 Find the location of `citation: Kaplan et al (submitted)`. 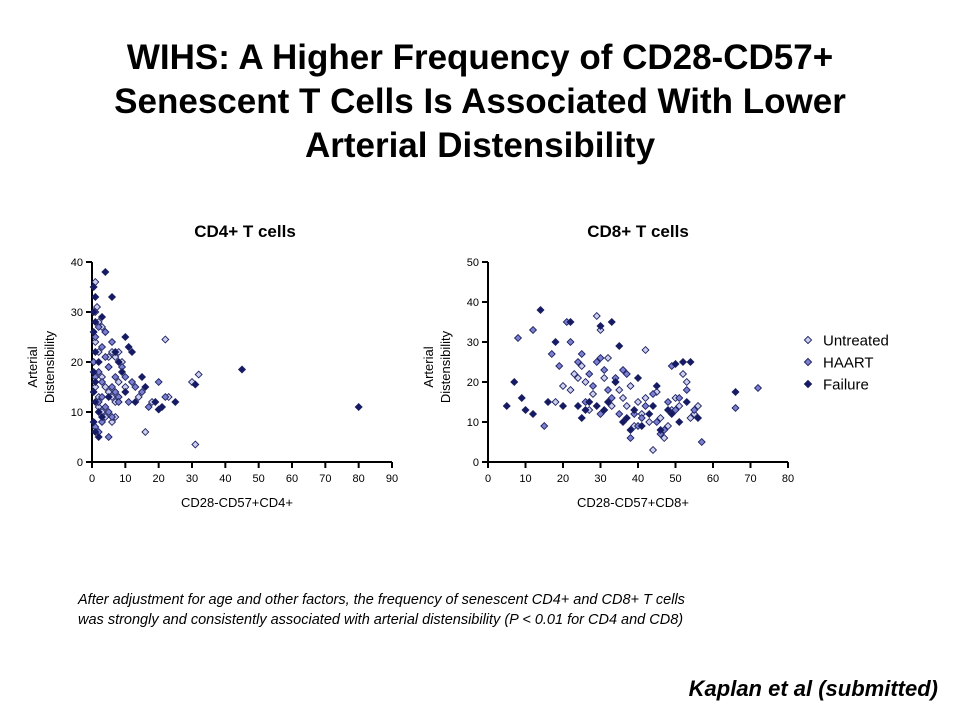

citation: Kaplan et al (submitted) is located at coordinates (813, 688).